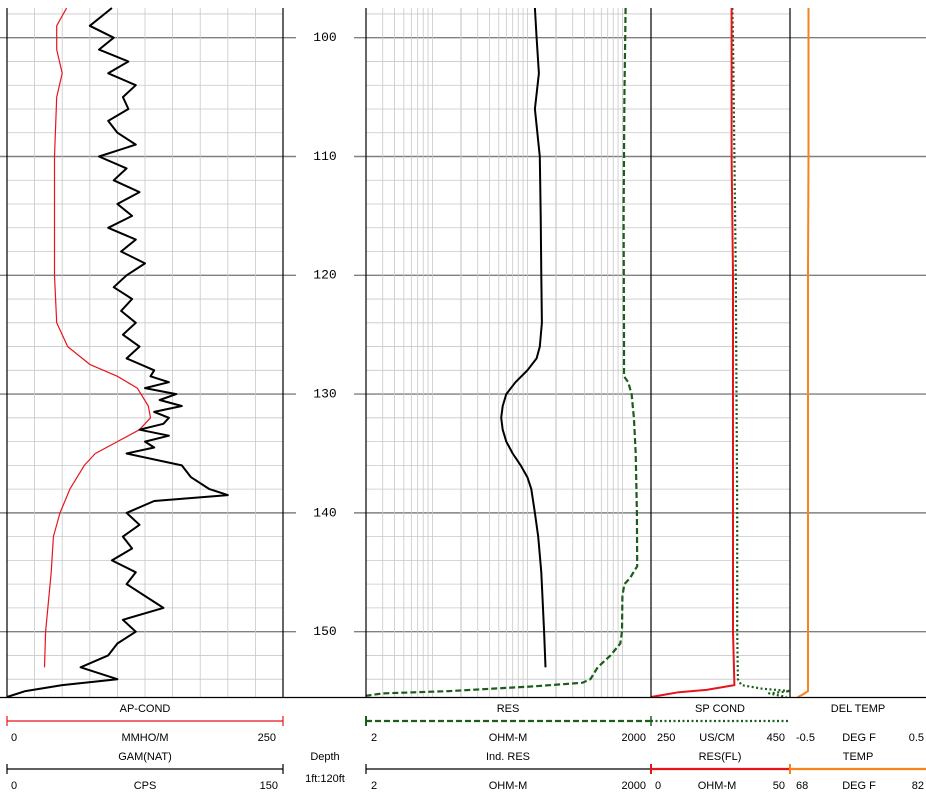 The height and width of the screenshot is (797, 926). I want to click on ap-cond-min: 0, so click(14, 738).